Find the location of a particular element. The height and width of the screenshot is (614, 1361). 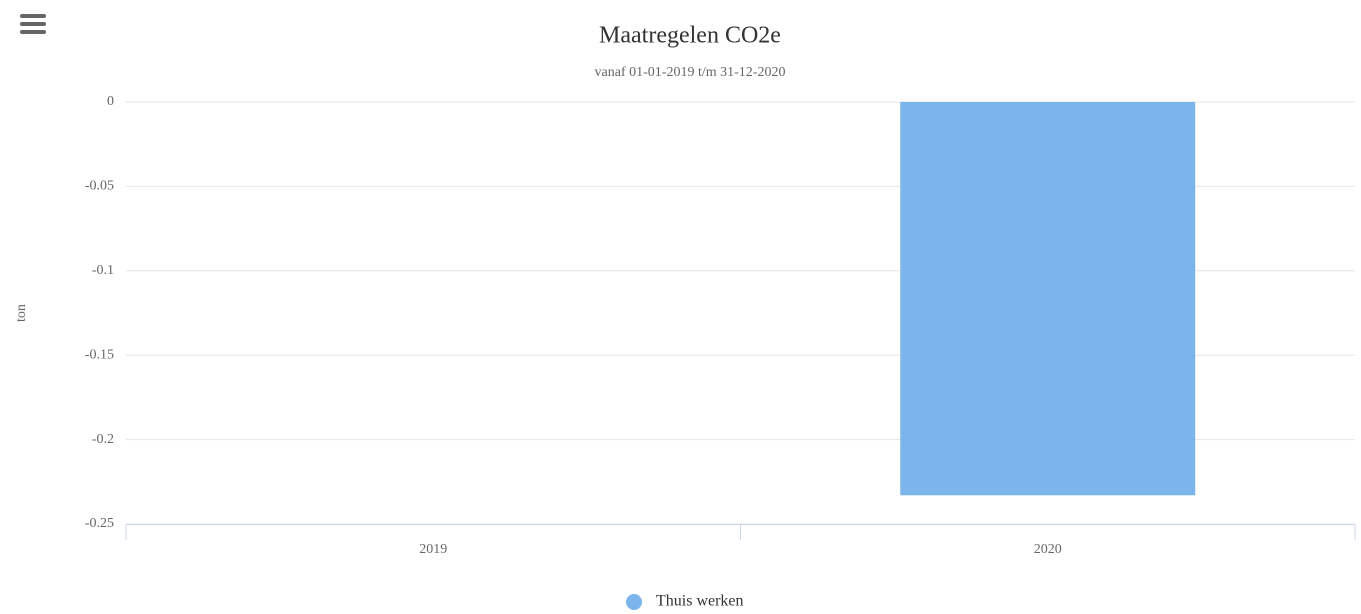

chart-title: Maatregelen CO2e is located at coordinates (690, 36).